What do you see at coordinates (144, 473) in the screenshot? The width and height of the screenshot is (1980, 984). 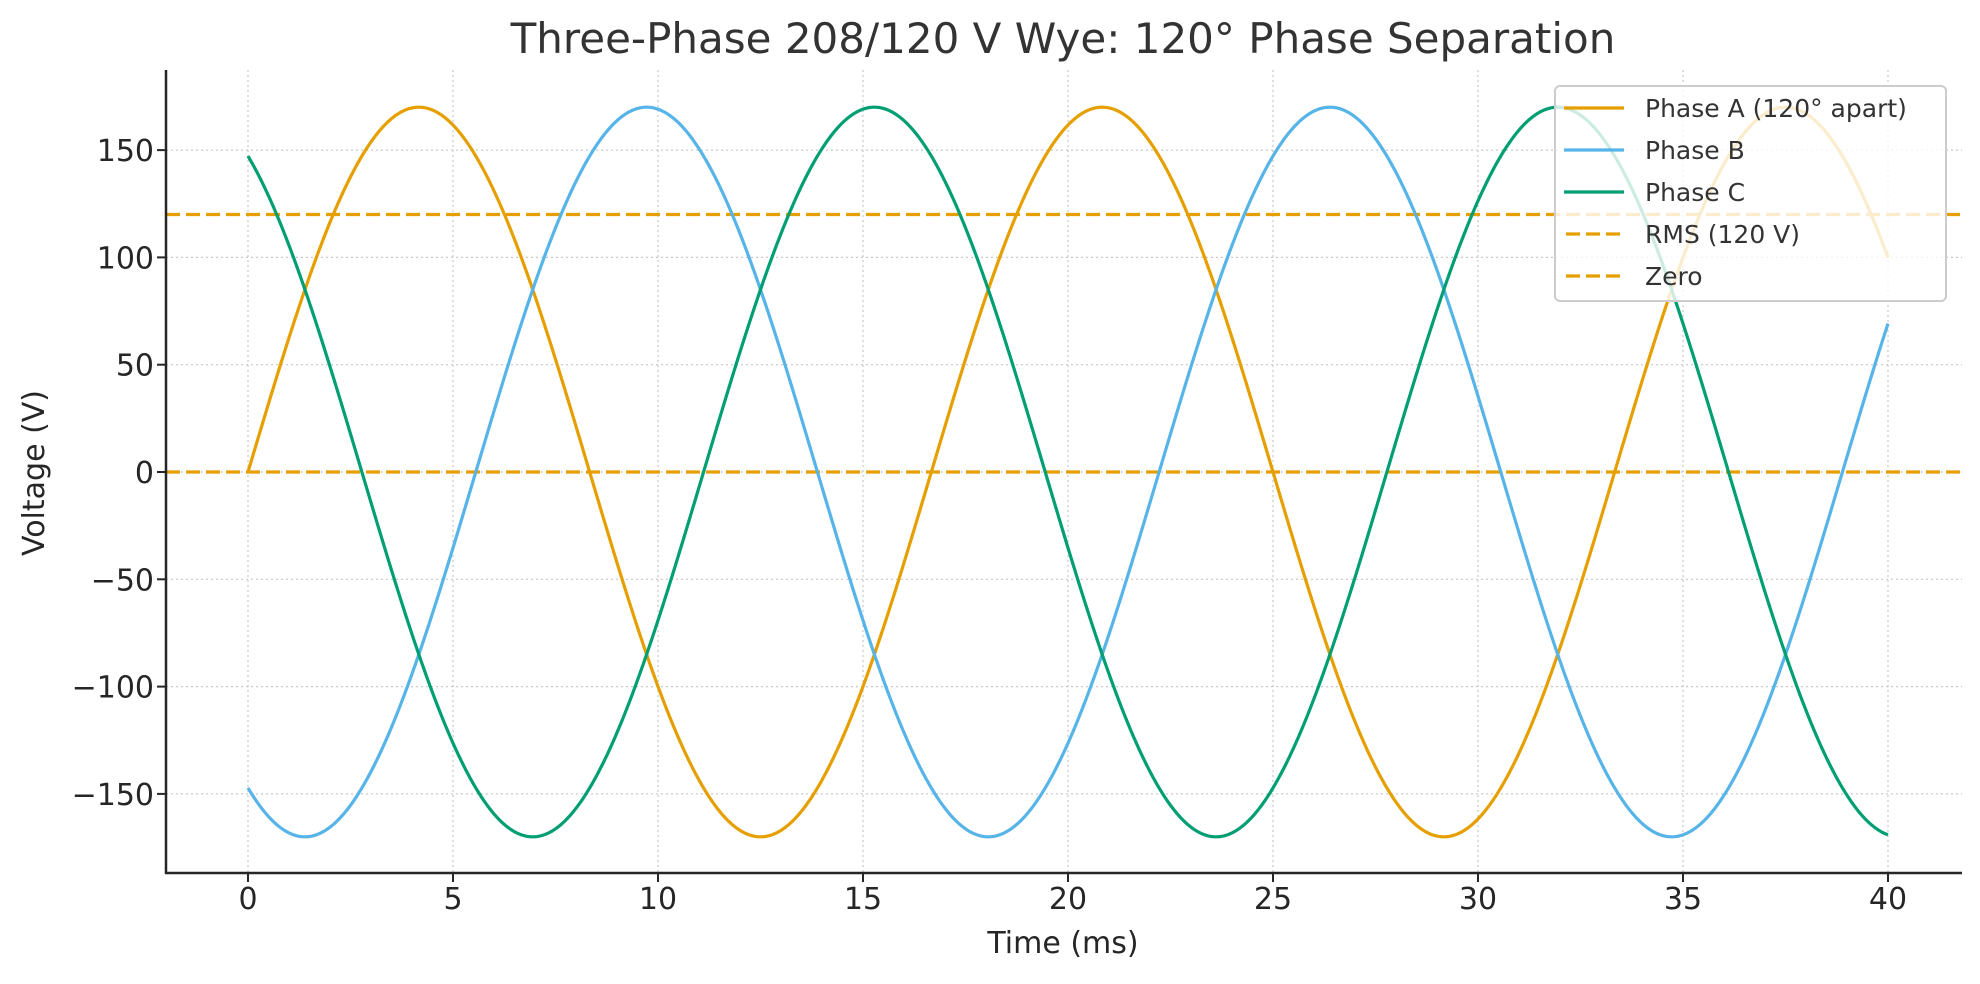 I see `y-tick-label: 0` at bounding box center [144, 473].